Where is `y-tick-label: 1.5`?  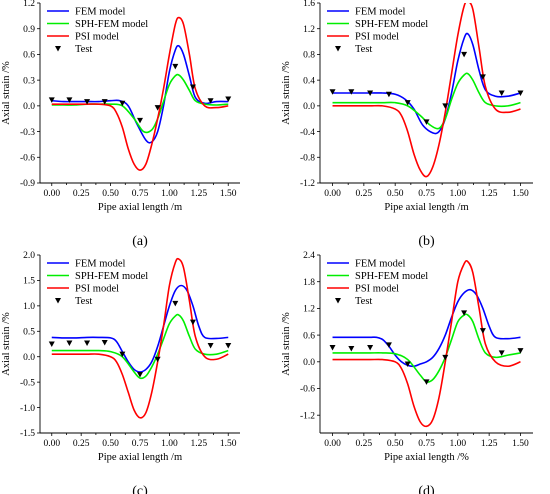
y-tick-label: 1.5 is located at coordinates (29, 282).